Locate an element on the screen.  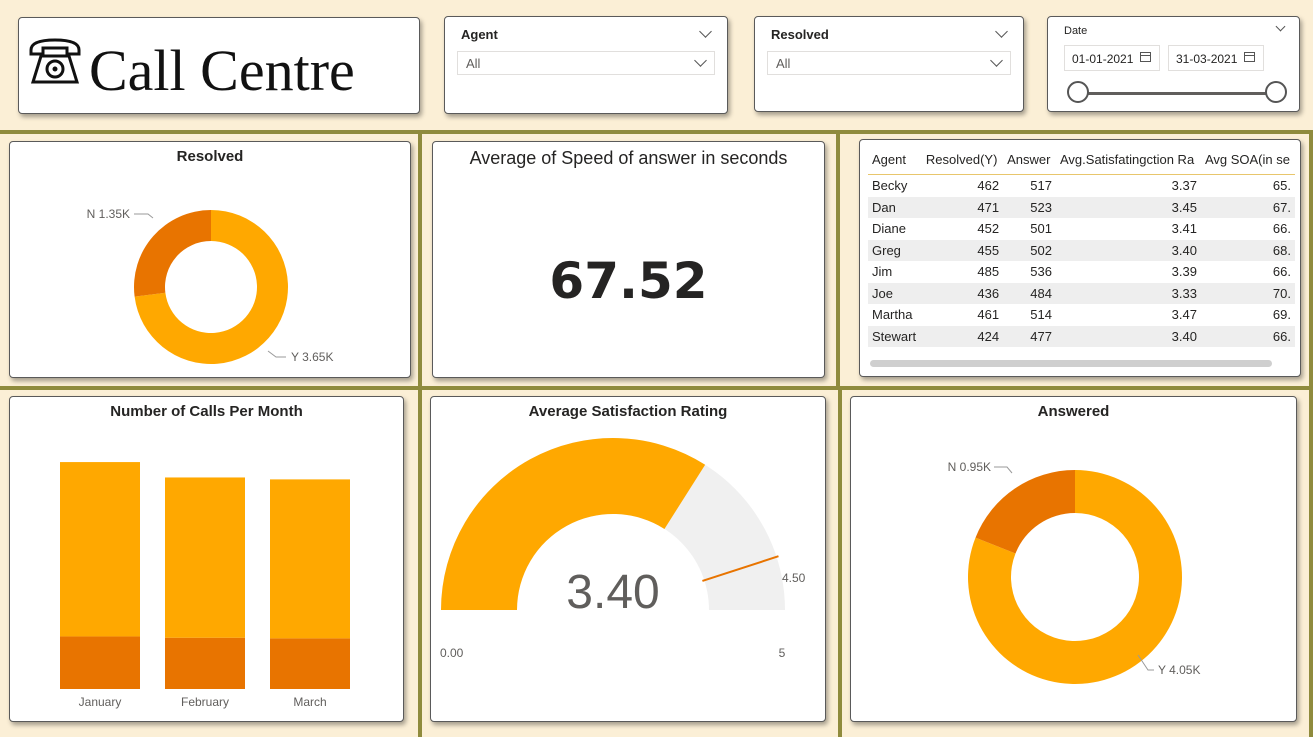
resolved-dropdown-value: All is located at coordinates (783, 63).